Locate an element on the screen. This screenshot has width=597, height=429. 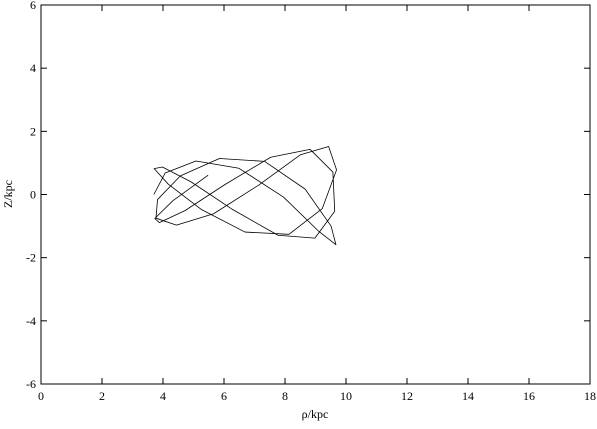
y-tick-label: 6 is located at coordinates (33, 6).